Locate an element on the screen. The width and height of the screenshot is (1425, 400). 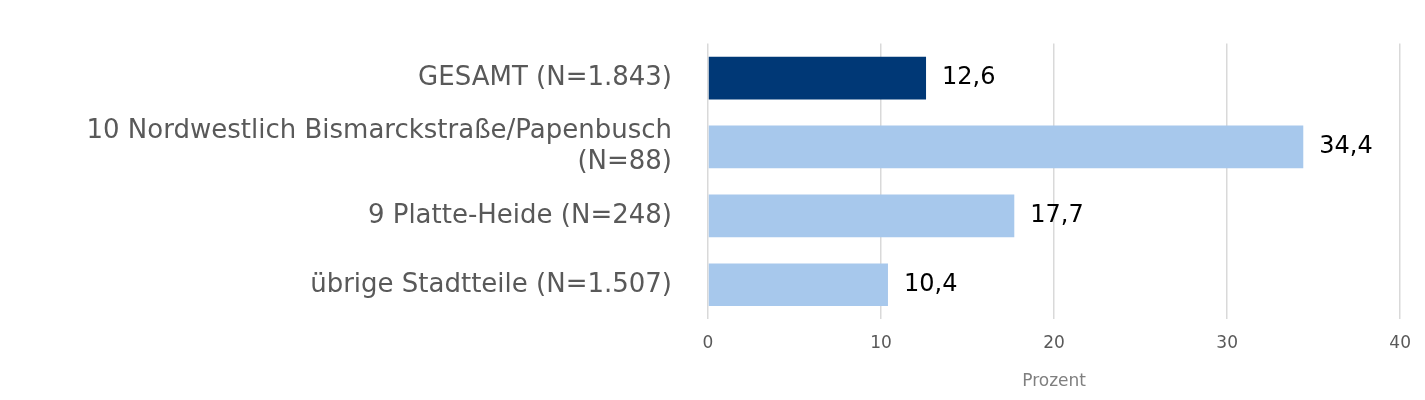
y-tick-label: 10 Nordwestlich Bismarckstraße/Papenbusch (N=88) is located at coordinates (379, 145).